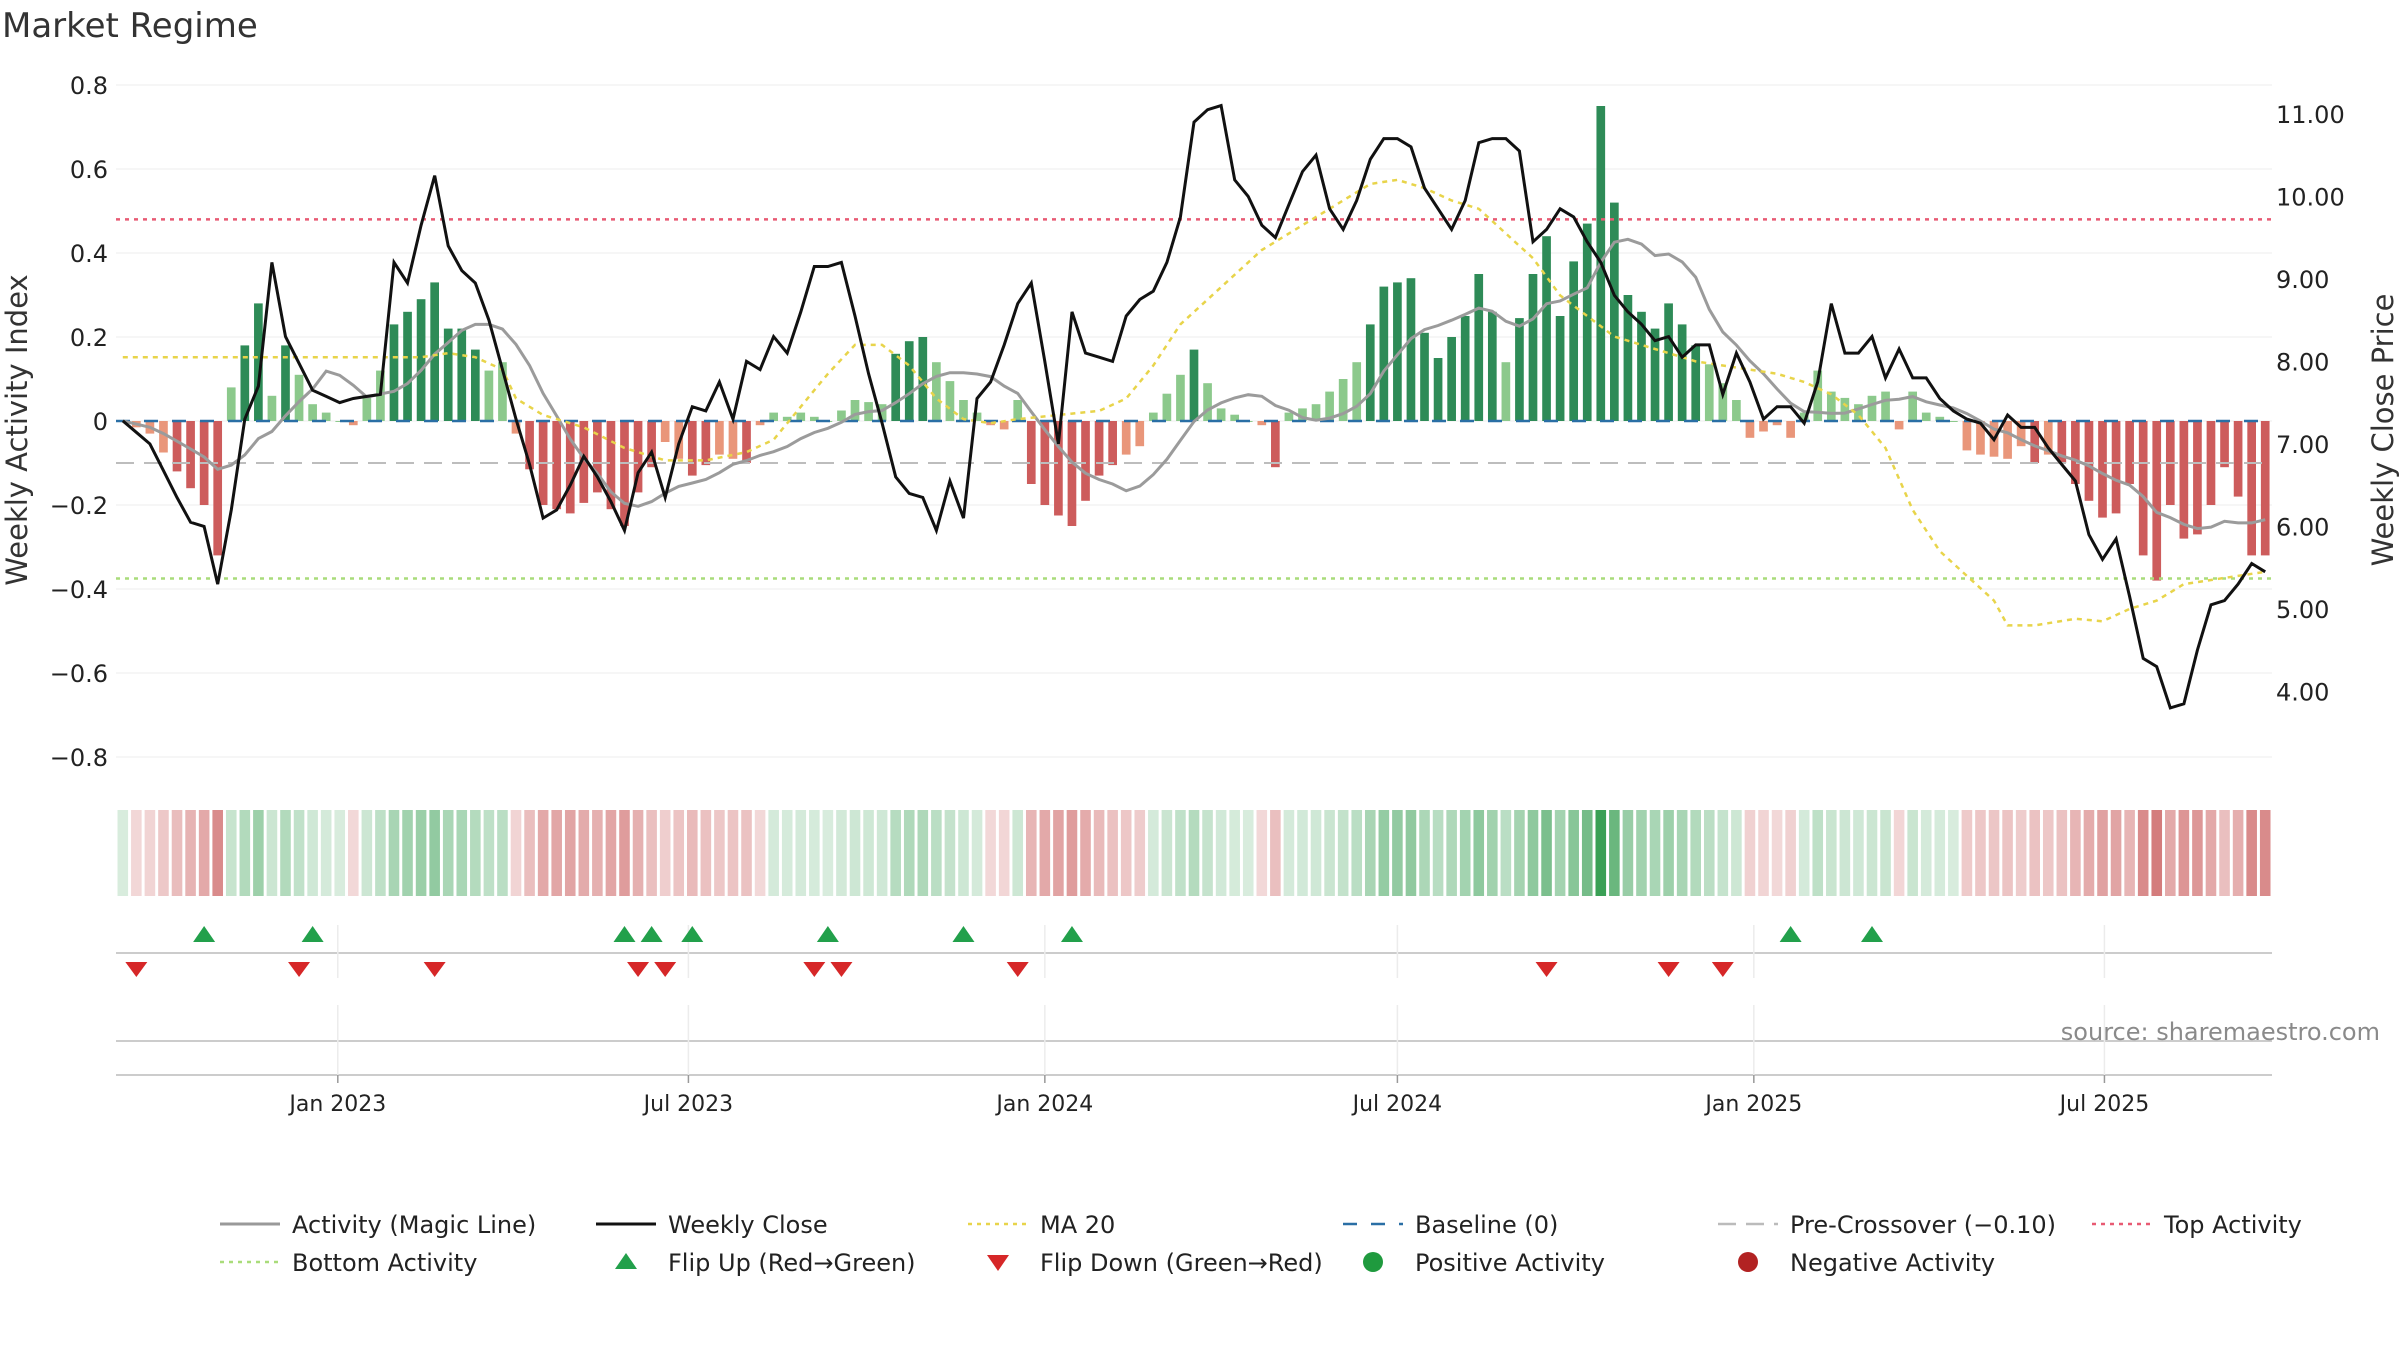  What do you see at coordinates (2310, 115) in the screenshot?
I see `y-tick-label-right: 11.00` at bounding box center [2310, 115].